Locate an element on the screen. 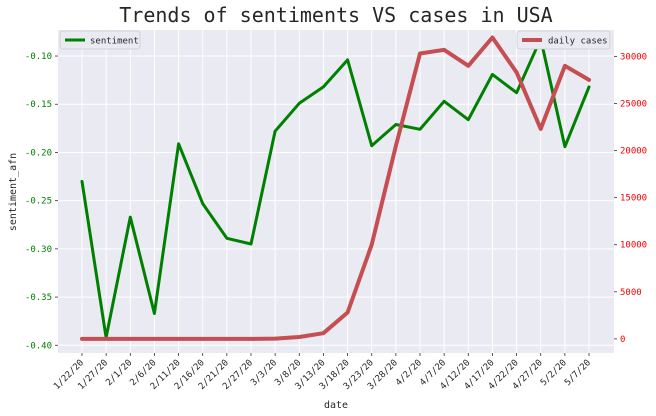  y-tick-right-label: 20000 is located at coordinates (633, 152).